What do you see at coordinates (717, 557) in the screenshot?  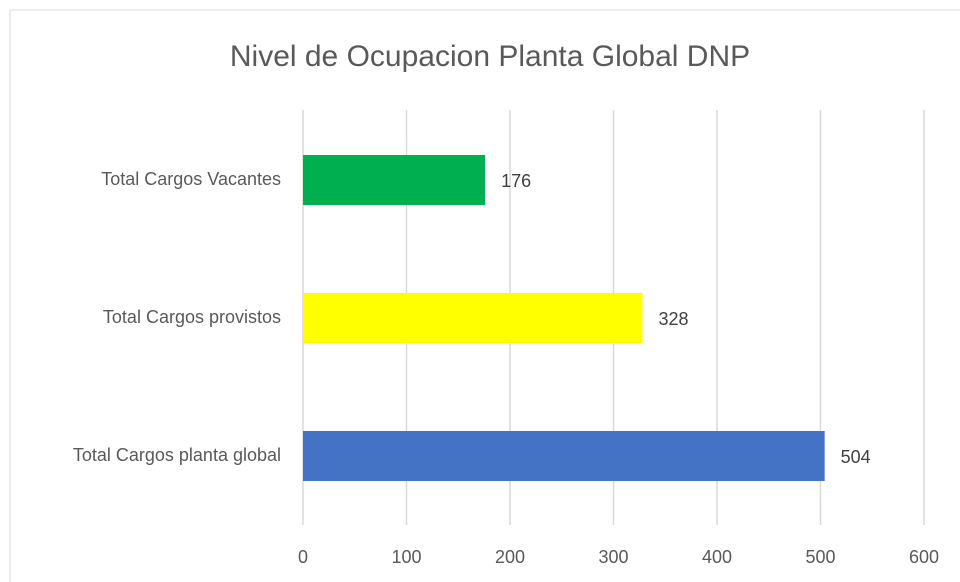 I see `x-tick-label: 400` at bounding box center [717, 557].